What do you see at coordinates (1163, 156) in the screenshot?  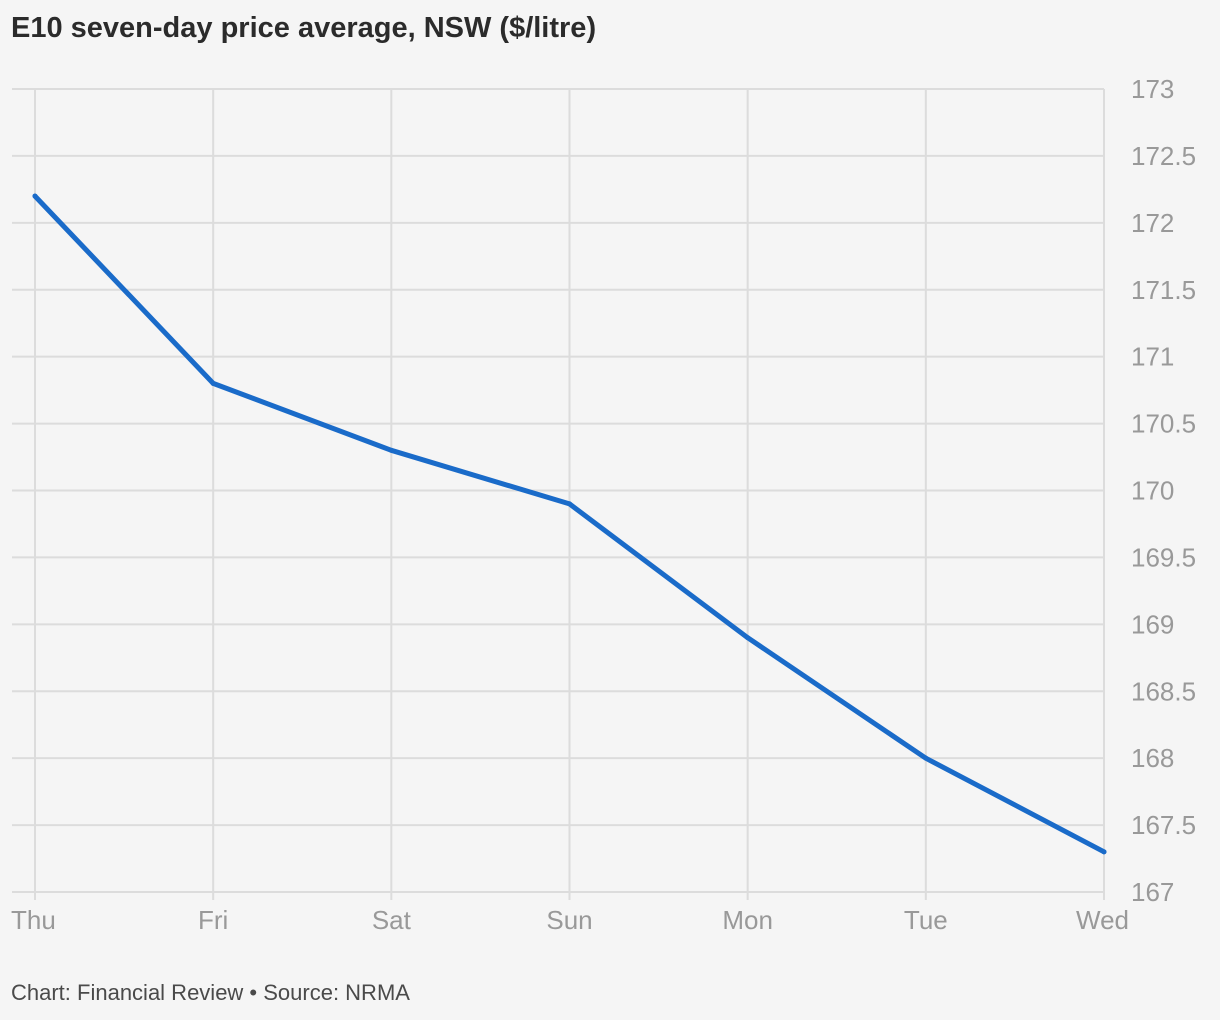 I see `y-tick-label: 172.5` at bounding box center [1163, 156].